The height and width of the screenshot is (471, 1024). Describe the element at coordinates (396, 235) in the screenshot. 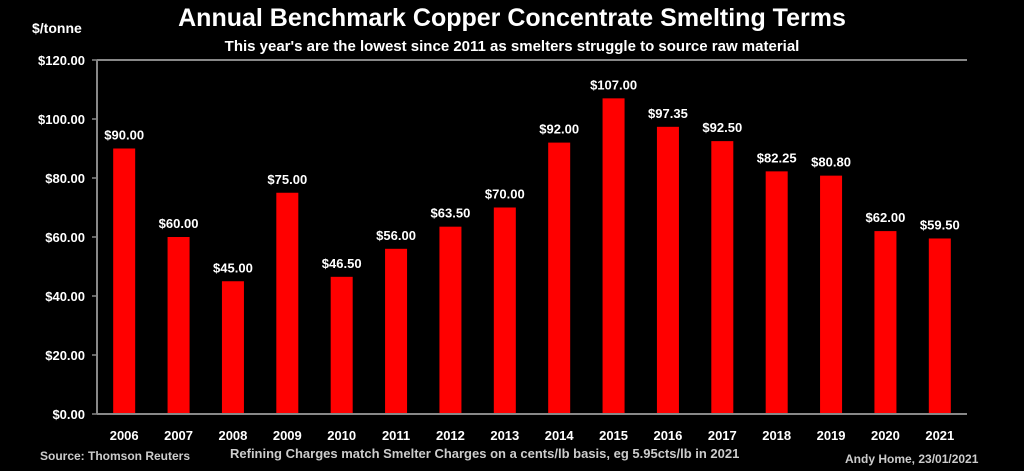

I see `data-label: $56.00` at that location.